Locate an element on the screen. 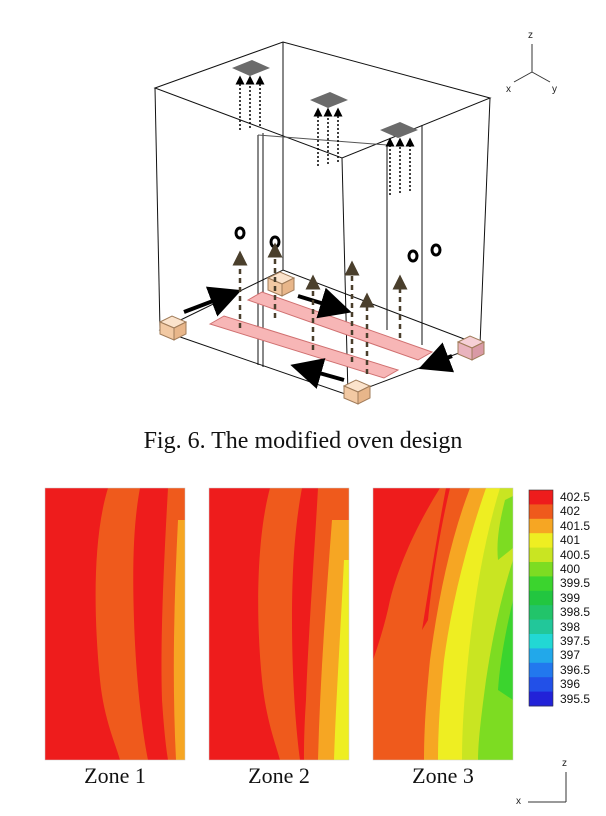 This screenshot has height=816, width=606. sensors is located at coordinates (338, 244).